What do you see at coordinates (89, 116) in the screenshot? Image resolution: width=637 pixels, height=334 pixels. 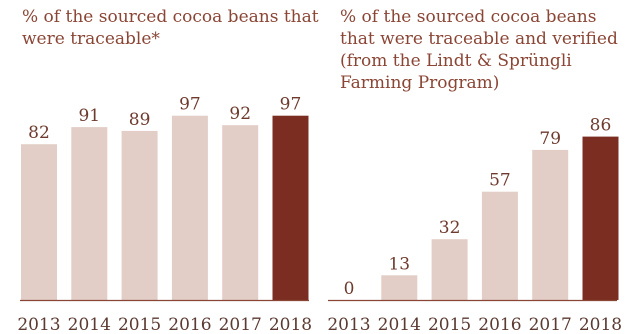 I see `value-label-traceable-2014: 91` at bounding box center [89, 116].